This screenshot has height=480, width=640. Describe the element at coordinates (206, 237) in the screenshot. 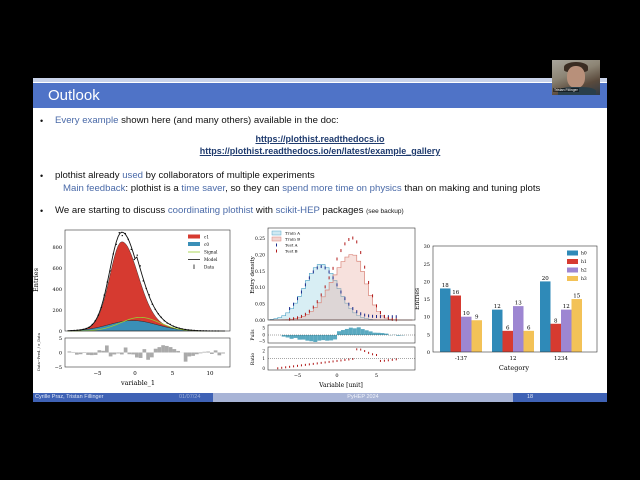

I see `legend-label: c1` at that location.